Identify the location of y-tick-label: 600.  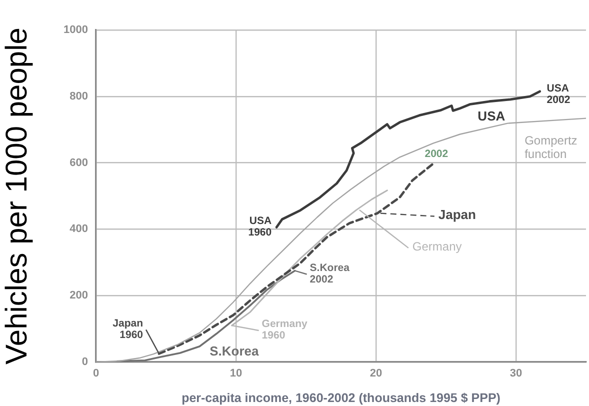
(79, 162).